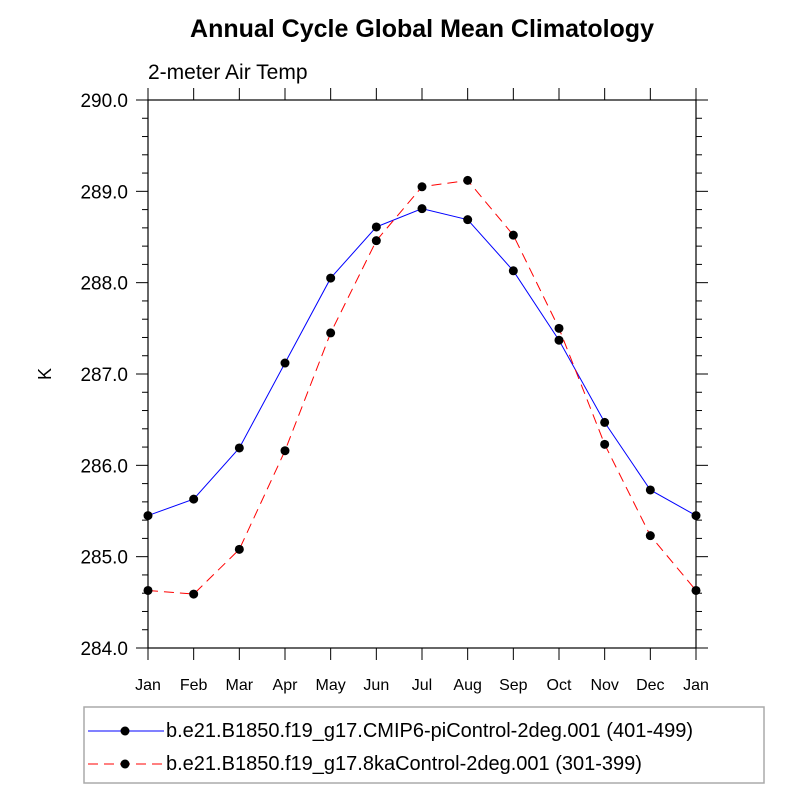 The width and height of the screenshot is (800, 800). Describe the element at coordinates (422, 29) in the screenshot. I see `chart-title: Annual Cycle Global Mean Climatology` at that location.